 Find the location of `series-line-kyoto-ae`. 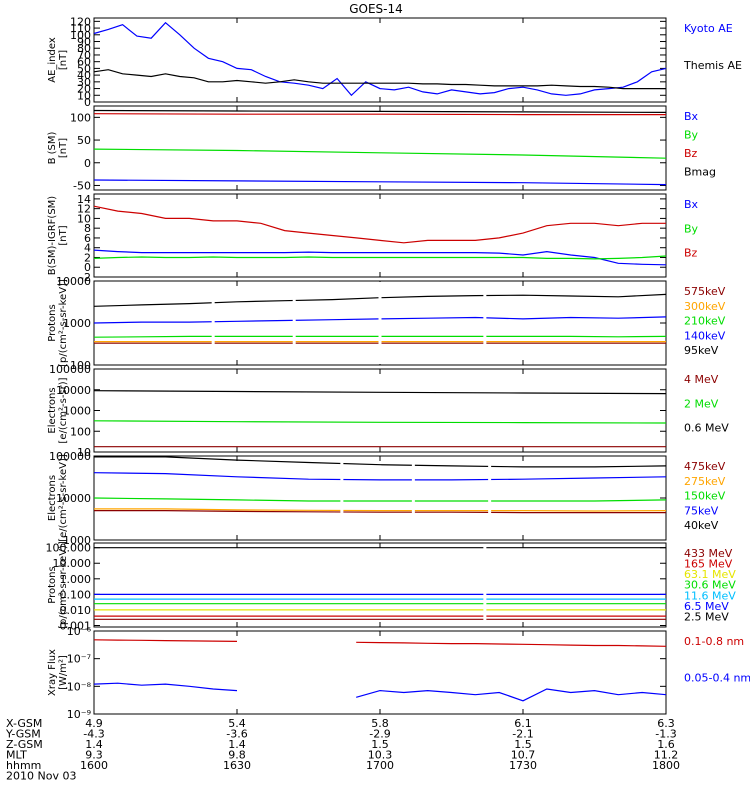

series-line-kyoto-ae is located at coordinates (380, 59).